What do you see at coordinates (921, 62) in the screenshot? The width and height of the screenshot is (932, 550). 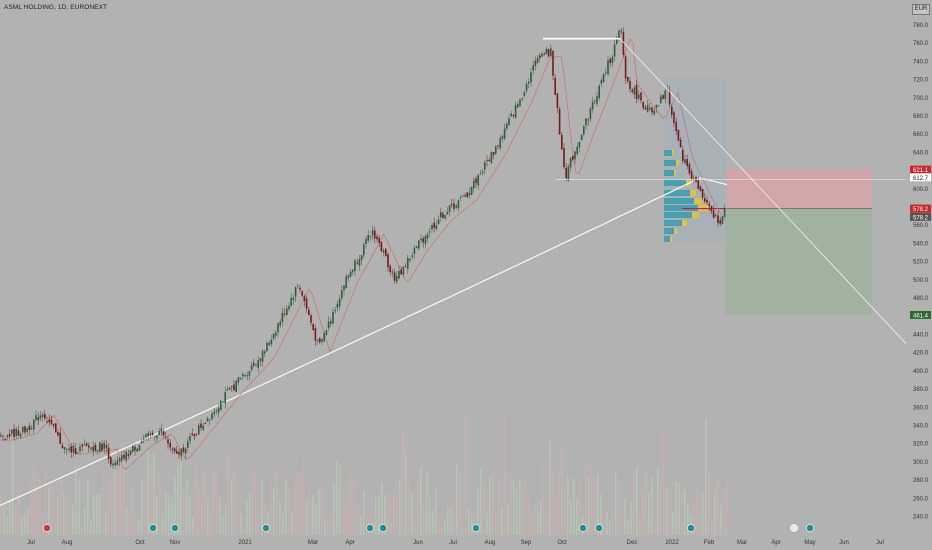 I see `y-tick-label: 740.0` at bounding box center [921, 62].